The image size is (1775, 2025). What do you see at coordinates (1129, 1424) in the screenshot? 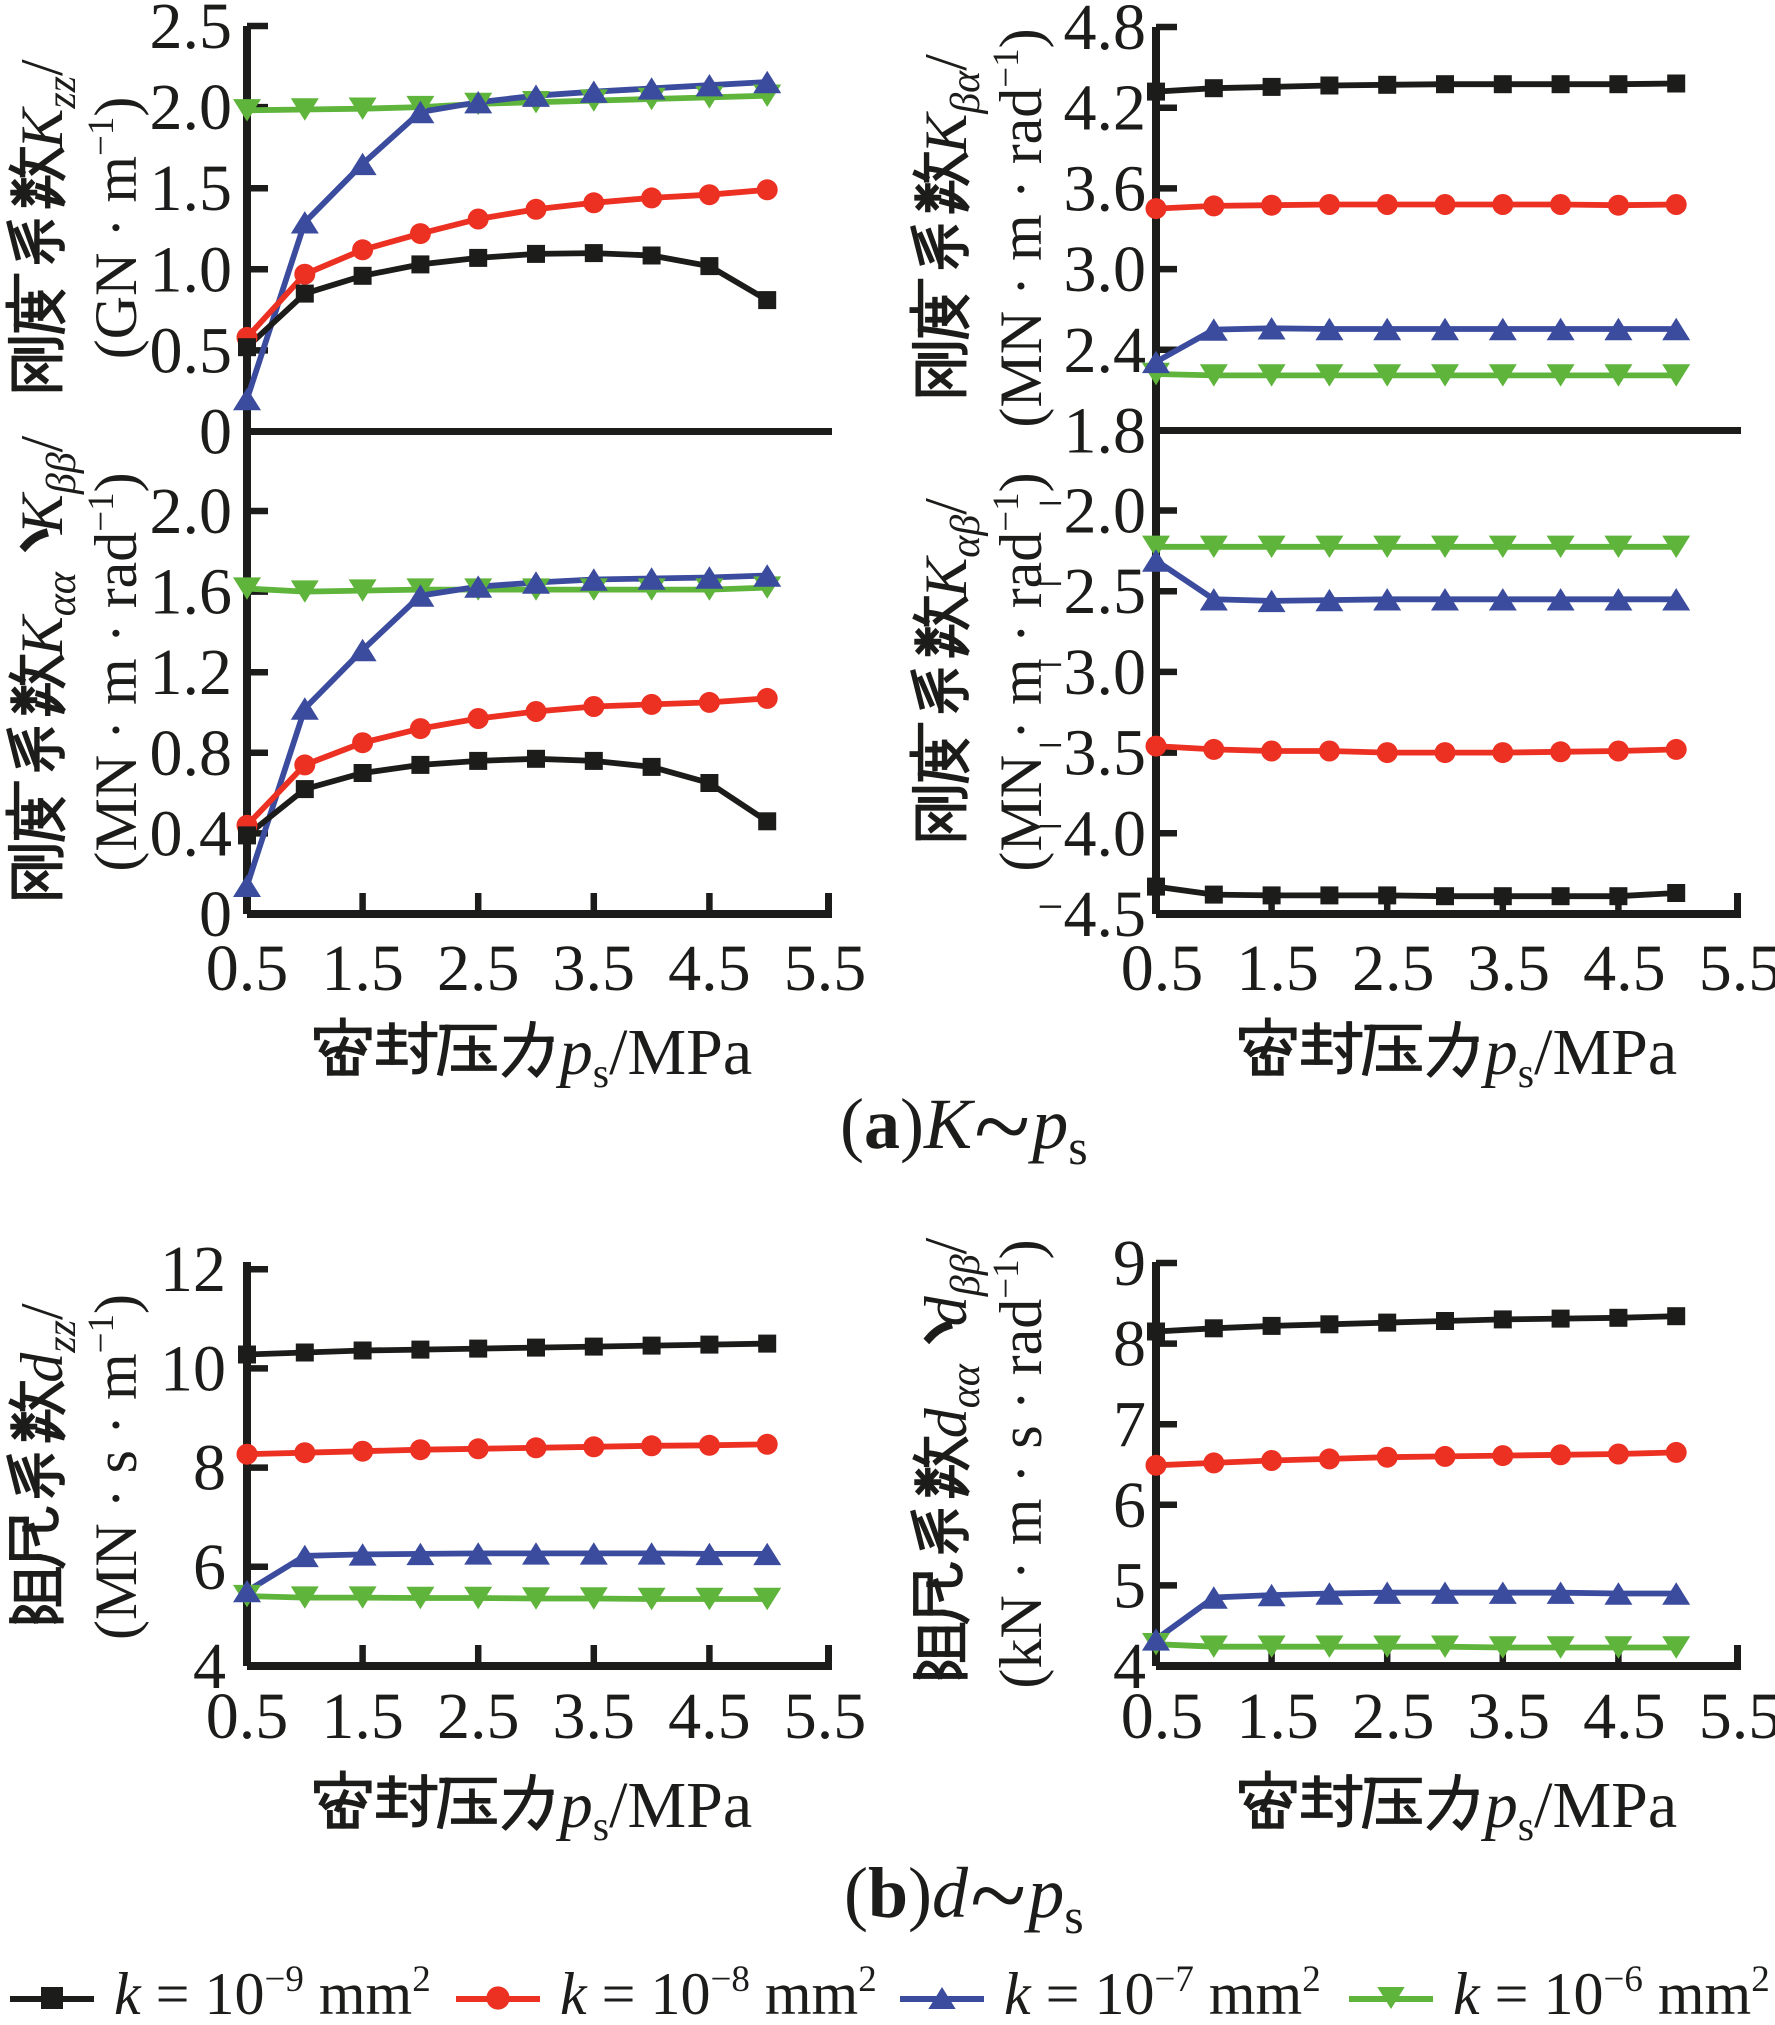
I see `svg-text: 7` at bounding box center [1129, 1424].